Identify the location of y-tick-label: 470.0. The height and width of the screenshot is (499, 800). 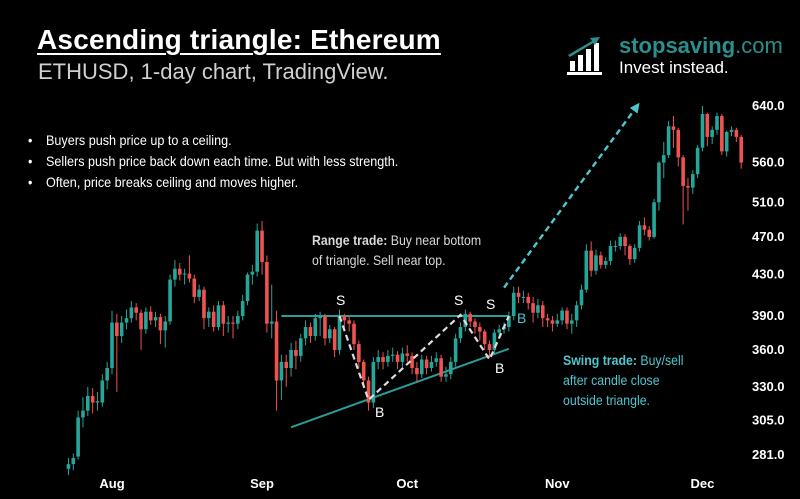
(768, 236).